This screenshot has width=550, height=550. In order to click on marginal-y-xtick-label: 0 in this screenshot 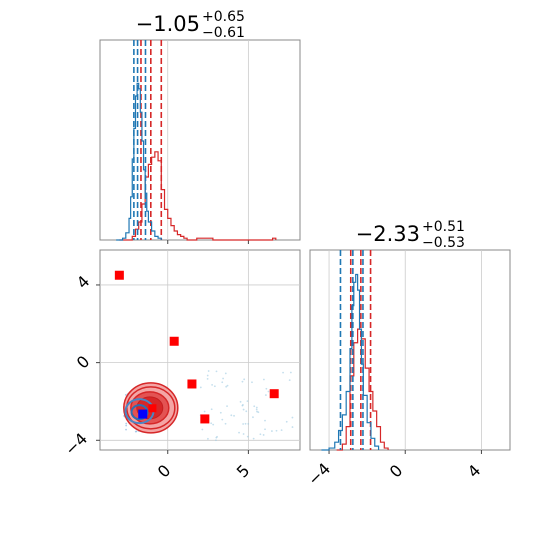, I will do `click(396, 471)`.